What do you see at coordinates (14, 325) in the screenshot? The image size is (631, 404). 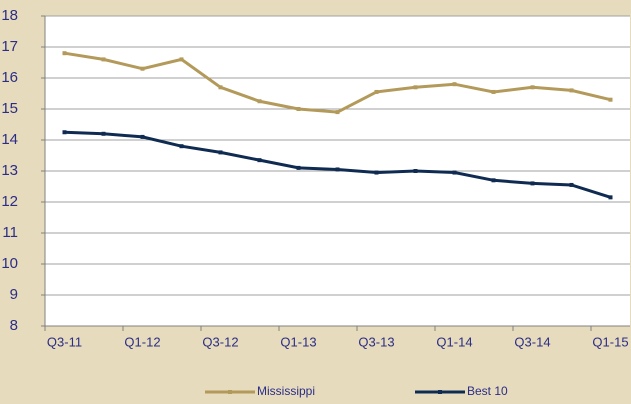 I see `y-tick-label: 8` at bounding box center [14, 325].